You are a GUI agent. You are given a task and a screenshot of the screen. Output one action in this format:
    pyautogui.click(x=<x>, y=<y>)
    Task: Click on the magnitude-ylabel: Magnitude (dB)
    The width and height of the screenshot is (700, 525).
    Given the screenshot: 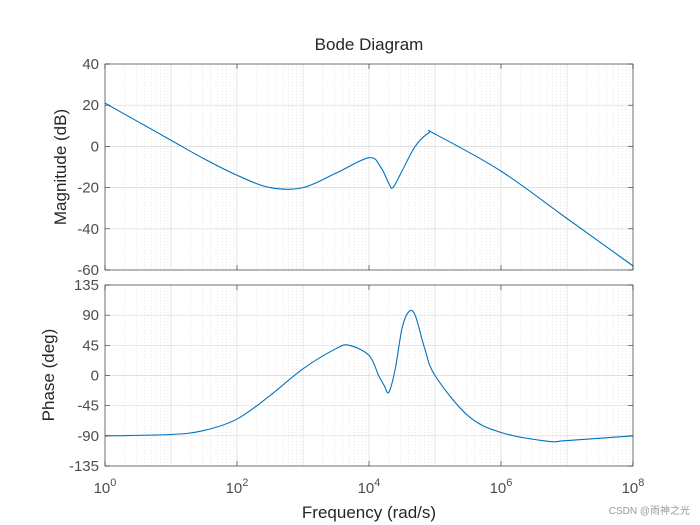 What is the action you would take?
    pyautogui.click(x=60, y=167)
    